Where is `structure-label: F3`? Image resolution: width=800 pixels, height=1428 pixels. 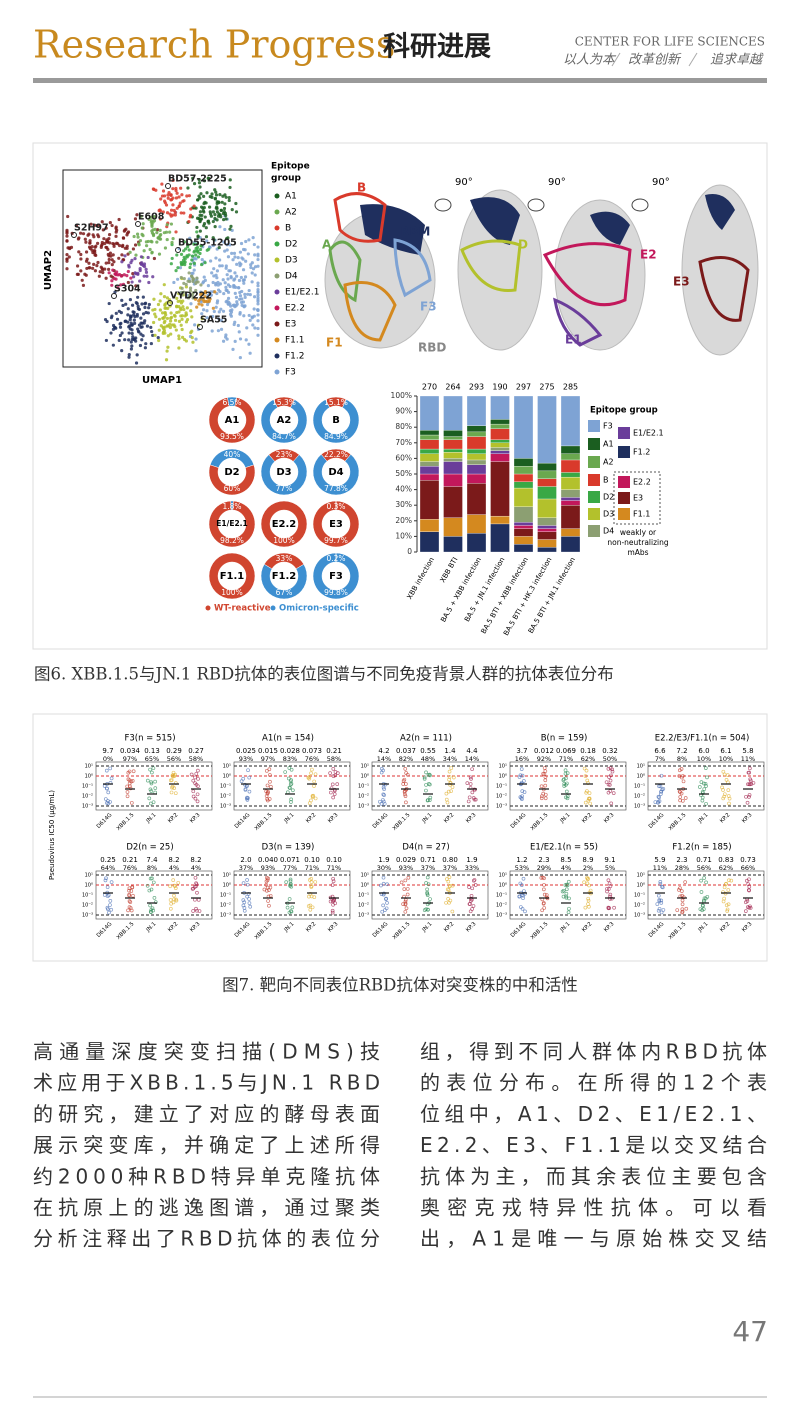 structure-label: F3 is located at coordinates (428, 307).